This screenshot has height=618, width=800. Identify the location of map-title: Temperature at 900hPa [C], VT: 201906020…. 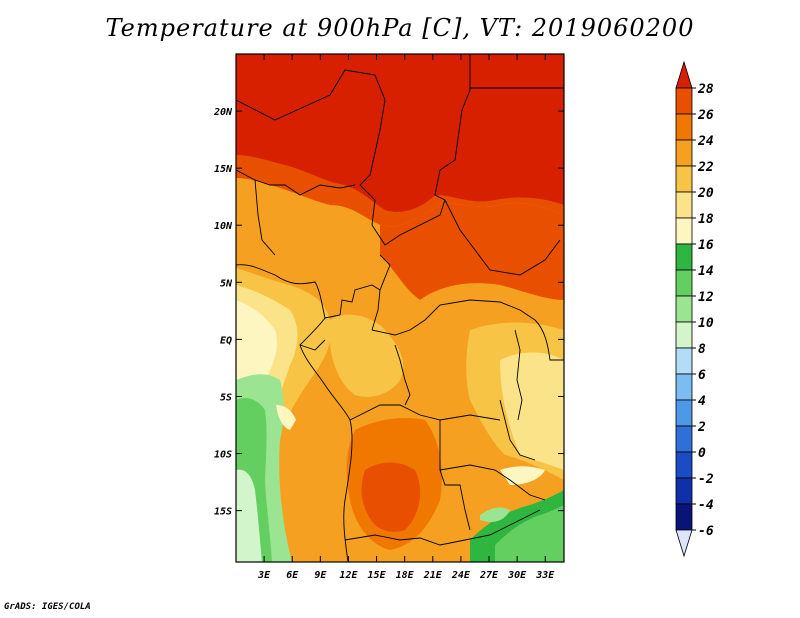
(400, 28).